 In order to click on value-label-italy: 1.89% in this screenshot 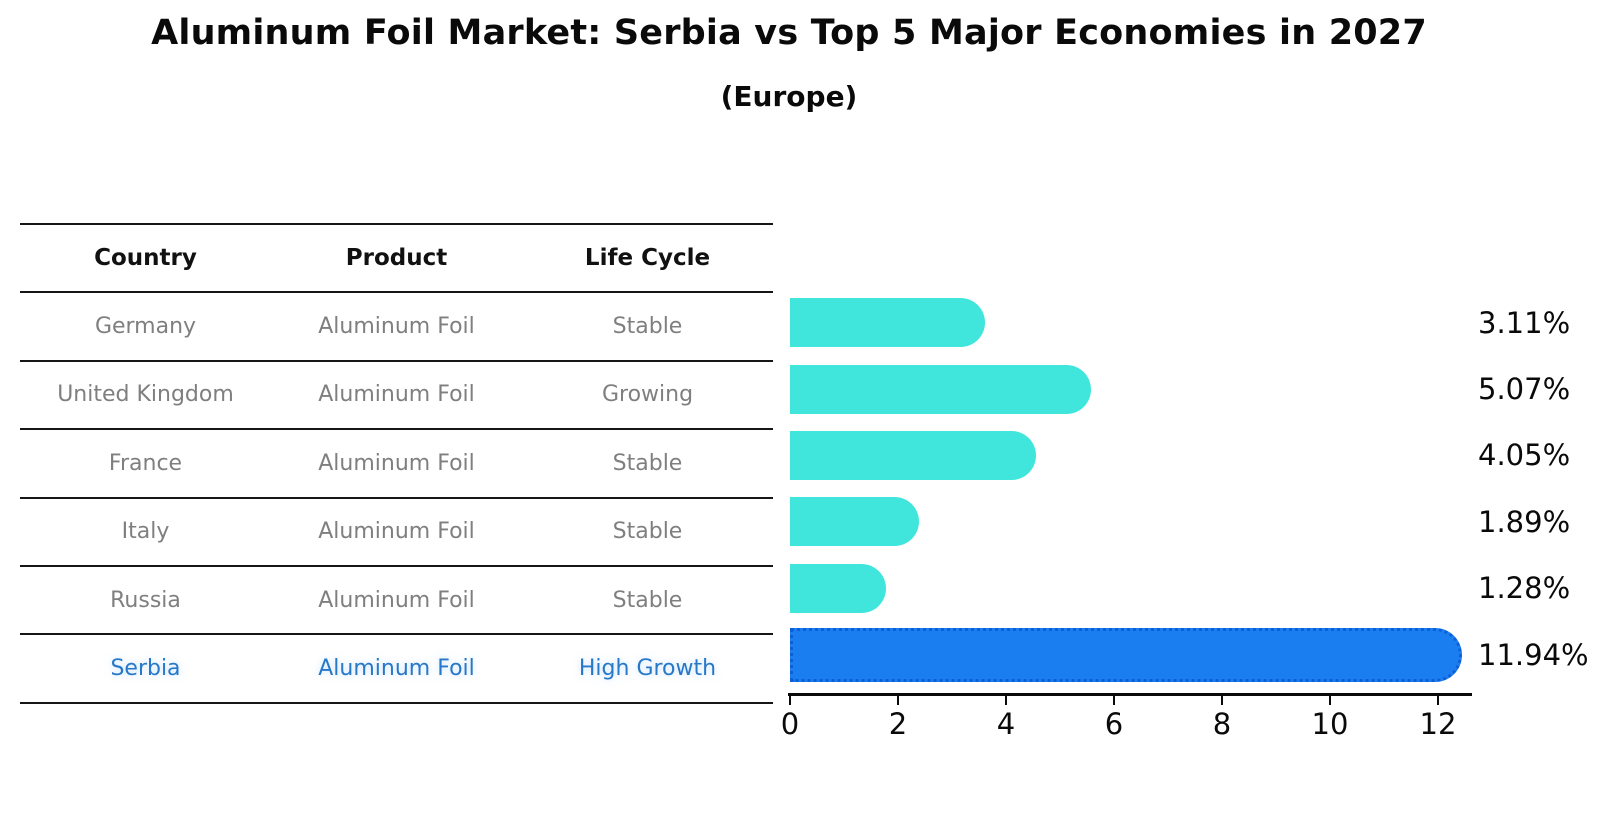, I will do `click(1524, 521)`.